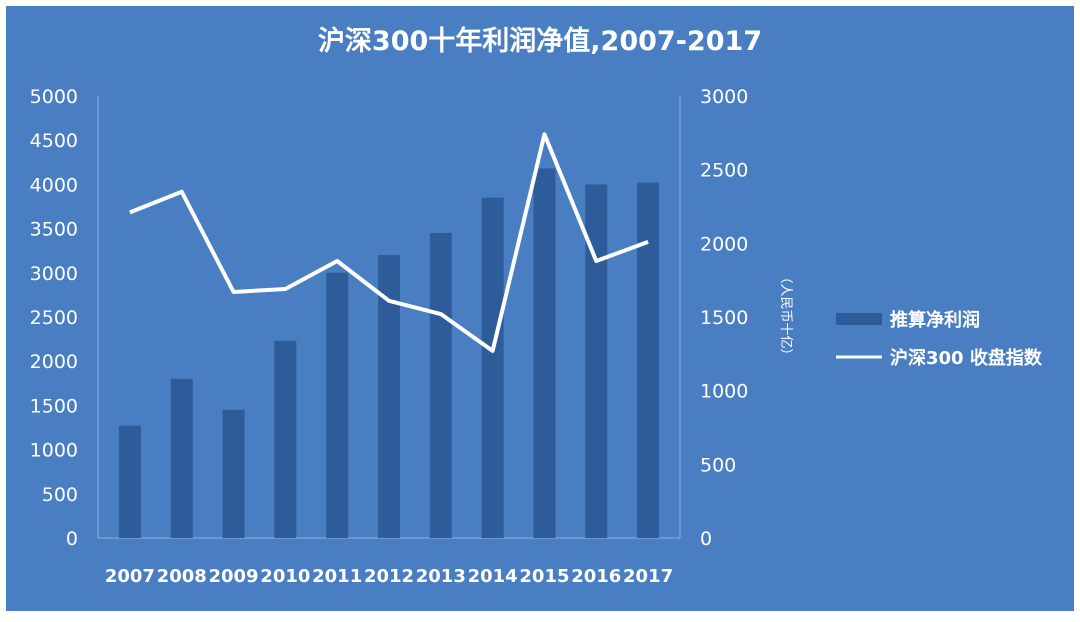 This screenshot has width=1080, height=622. Describe the element at coordinates (54, 97) in the screenshot. I see `left-tick-label: 5000` at that location.